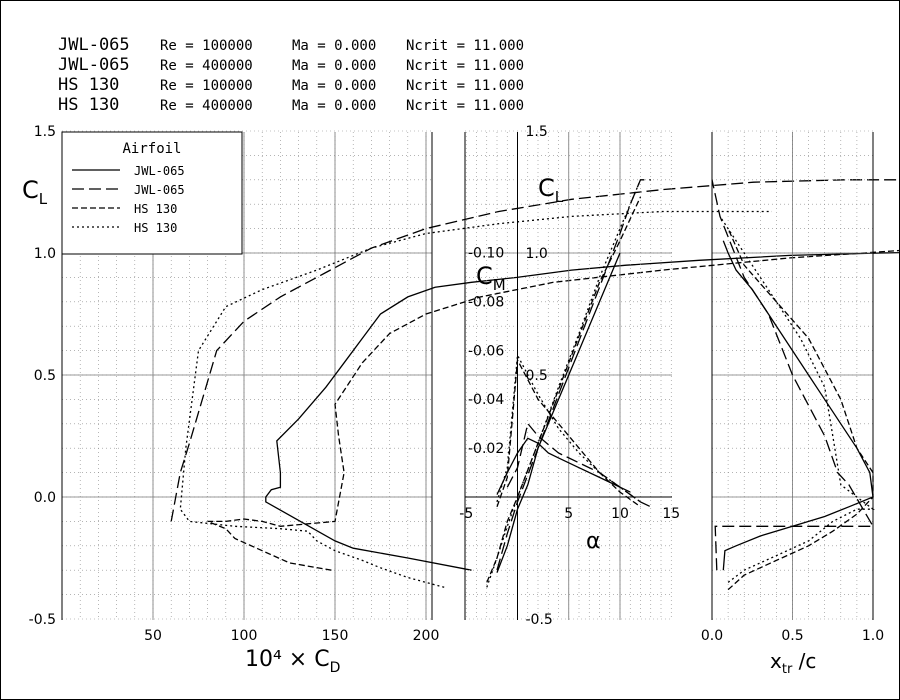  I want to click on legend-title: Airfoil, so click(151, 149).